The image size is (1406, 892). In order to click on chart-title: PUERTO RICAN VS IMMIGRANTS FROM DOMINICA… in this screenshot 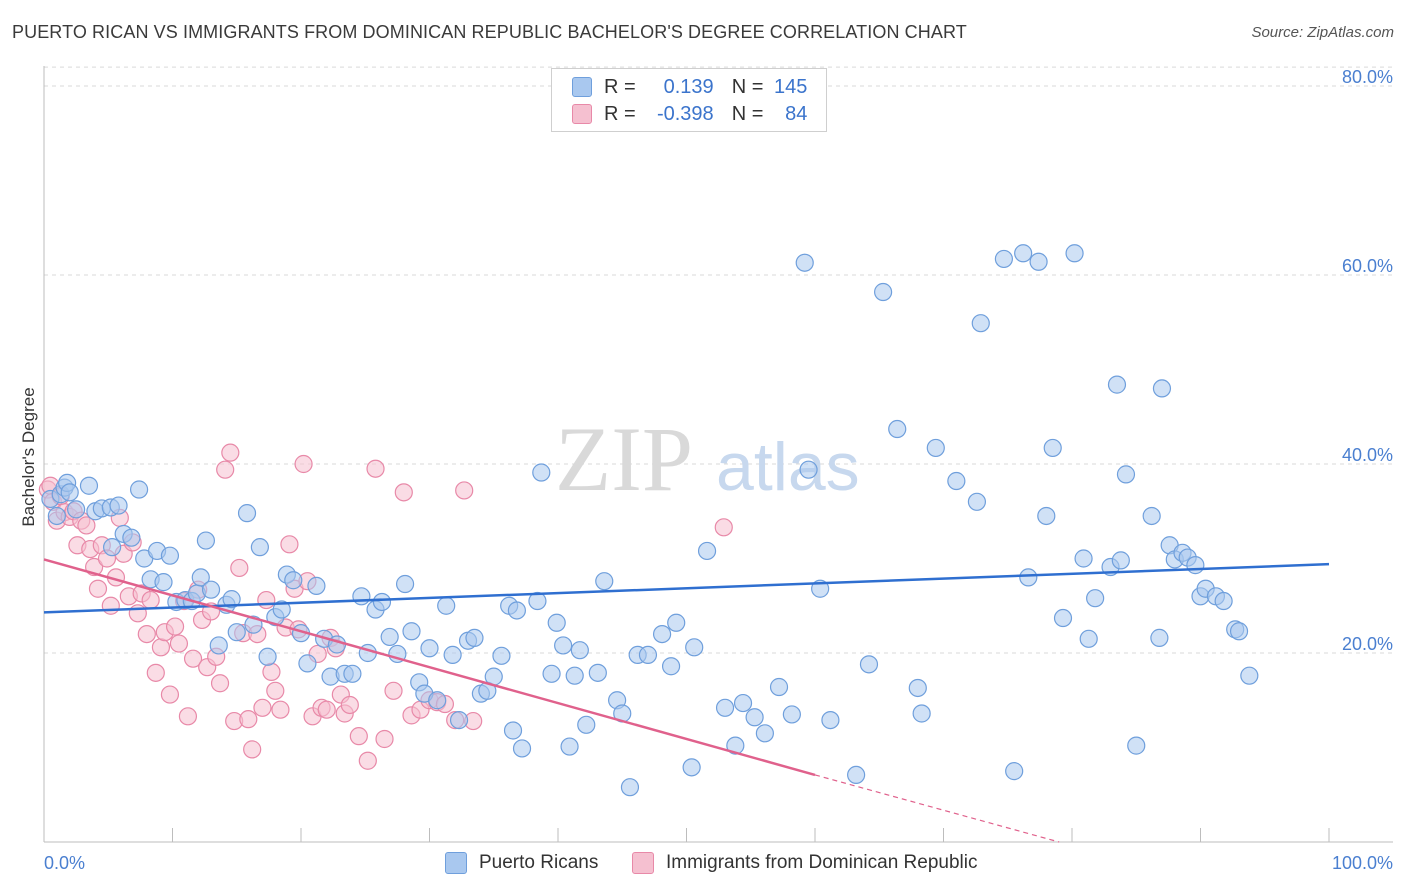, I will do `click(489, 32)`.